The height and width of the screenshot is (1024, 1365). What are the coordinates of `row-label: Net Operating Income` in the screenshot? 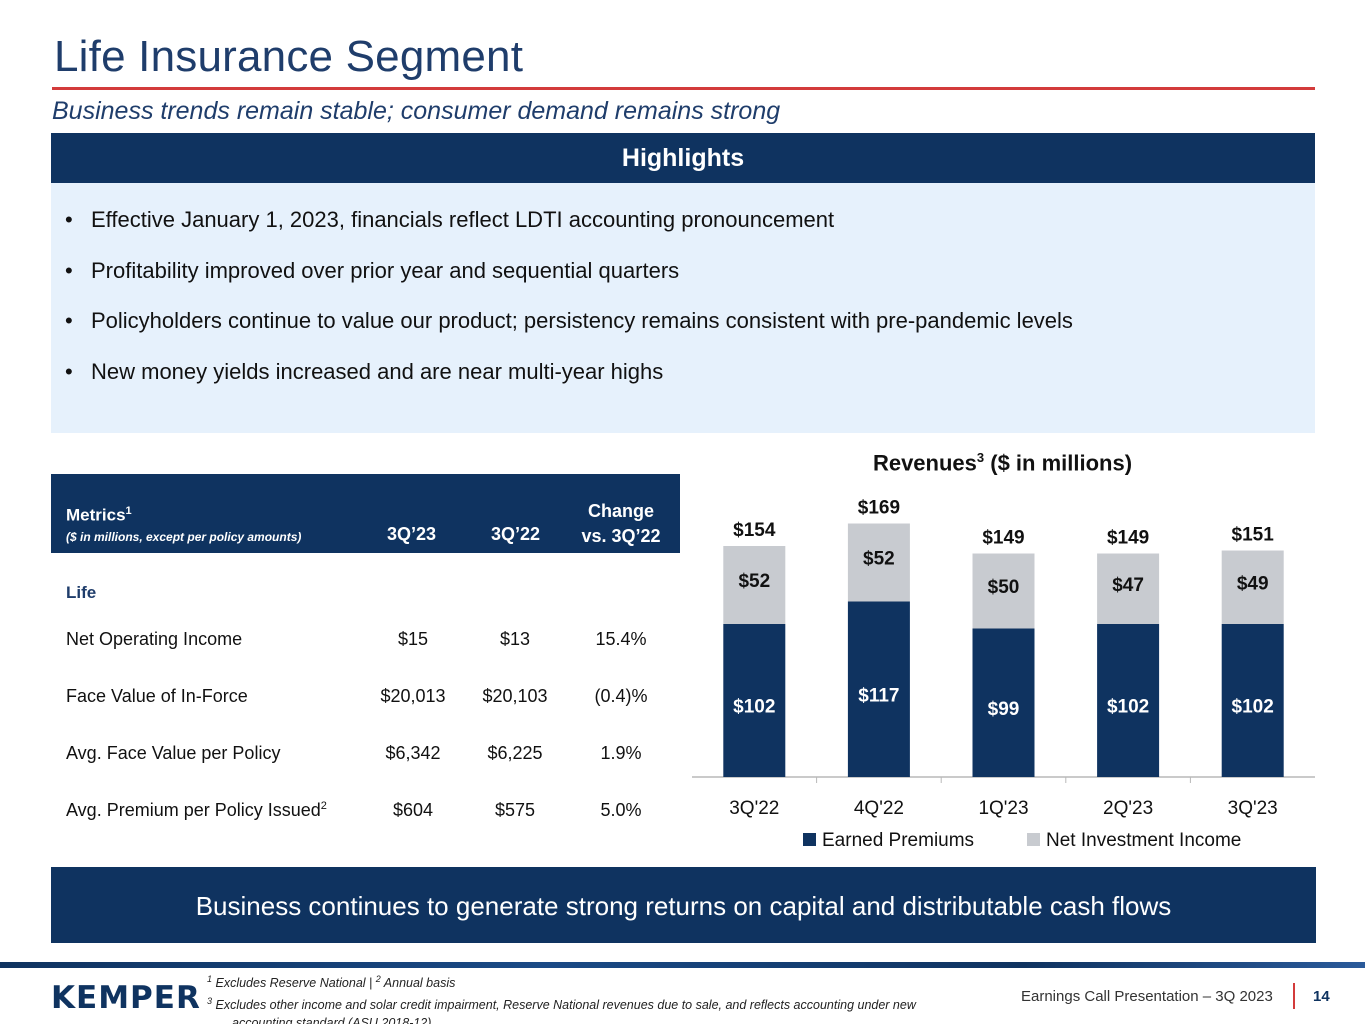 It's located at (154, 639).